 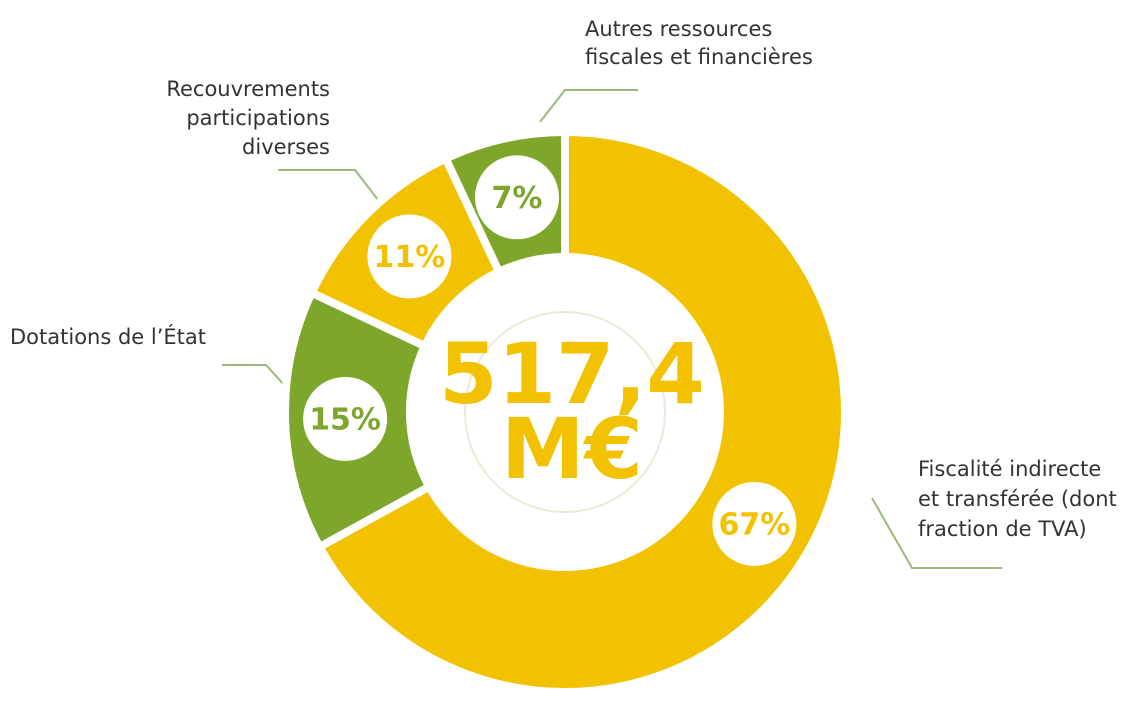 What do you see at coordinates (1009, 469) in the screenshot?
I see `category-label: Fiscalité indirecte` at bounding box center [1009, 469].